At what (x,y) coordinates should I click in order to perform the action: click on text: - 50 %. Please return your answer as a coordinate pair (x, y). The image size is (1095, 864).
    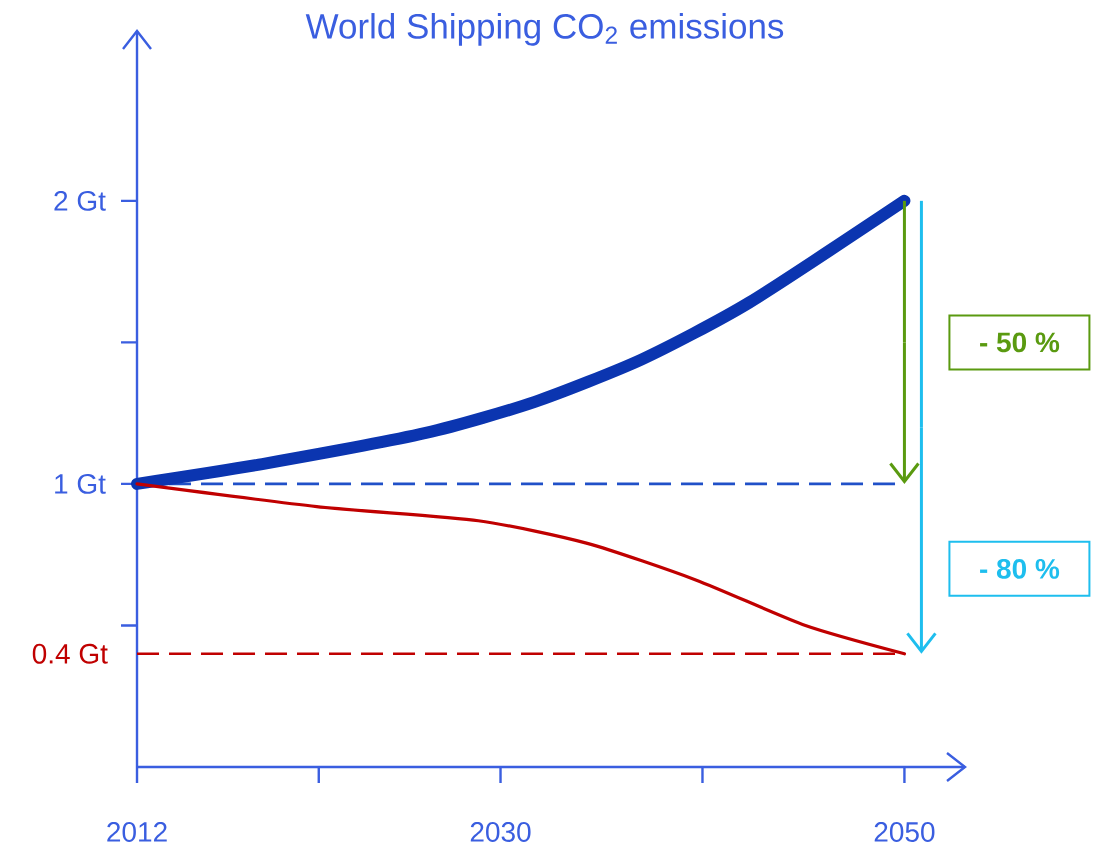
    Looking at the image, I should click on (1020, 342).